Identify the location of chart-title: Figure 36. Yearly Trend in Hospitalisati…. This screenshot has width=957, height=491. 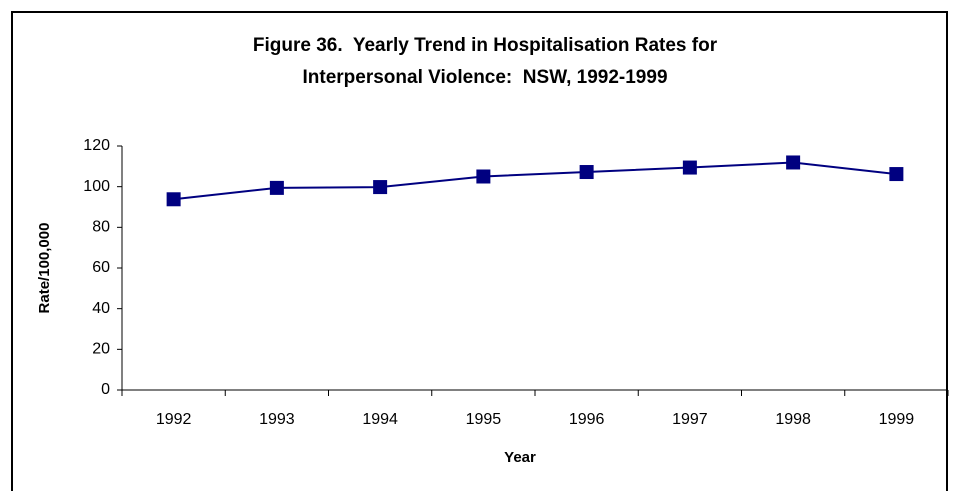
(485, 45).